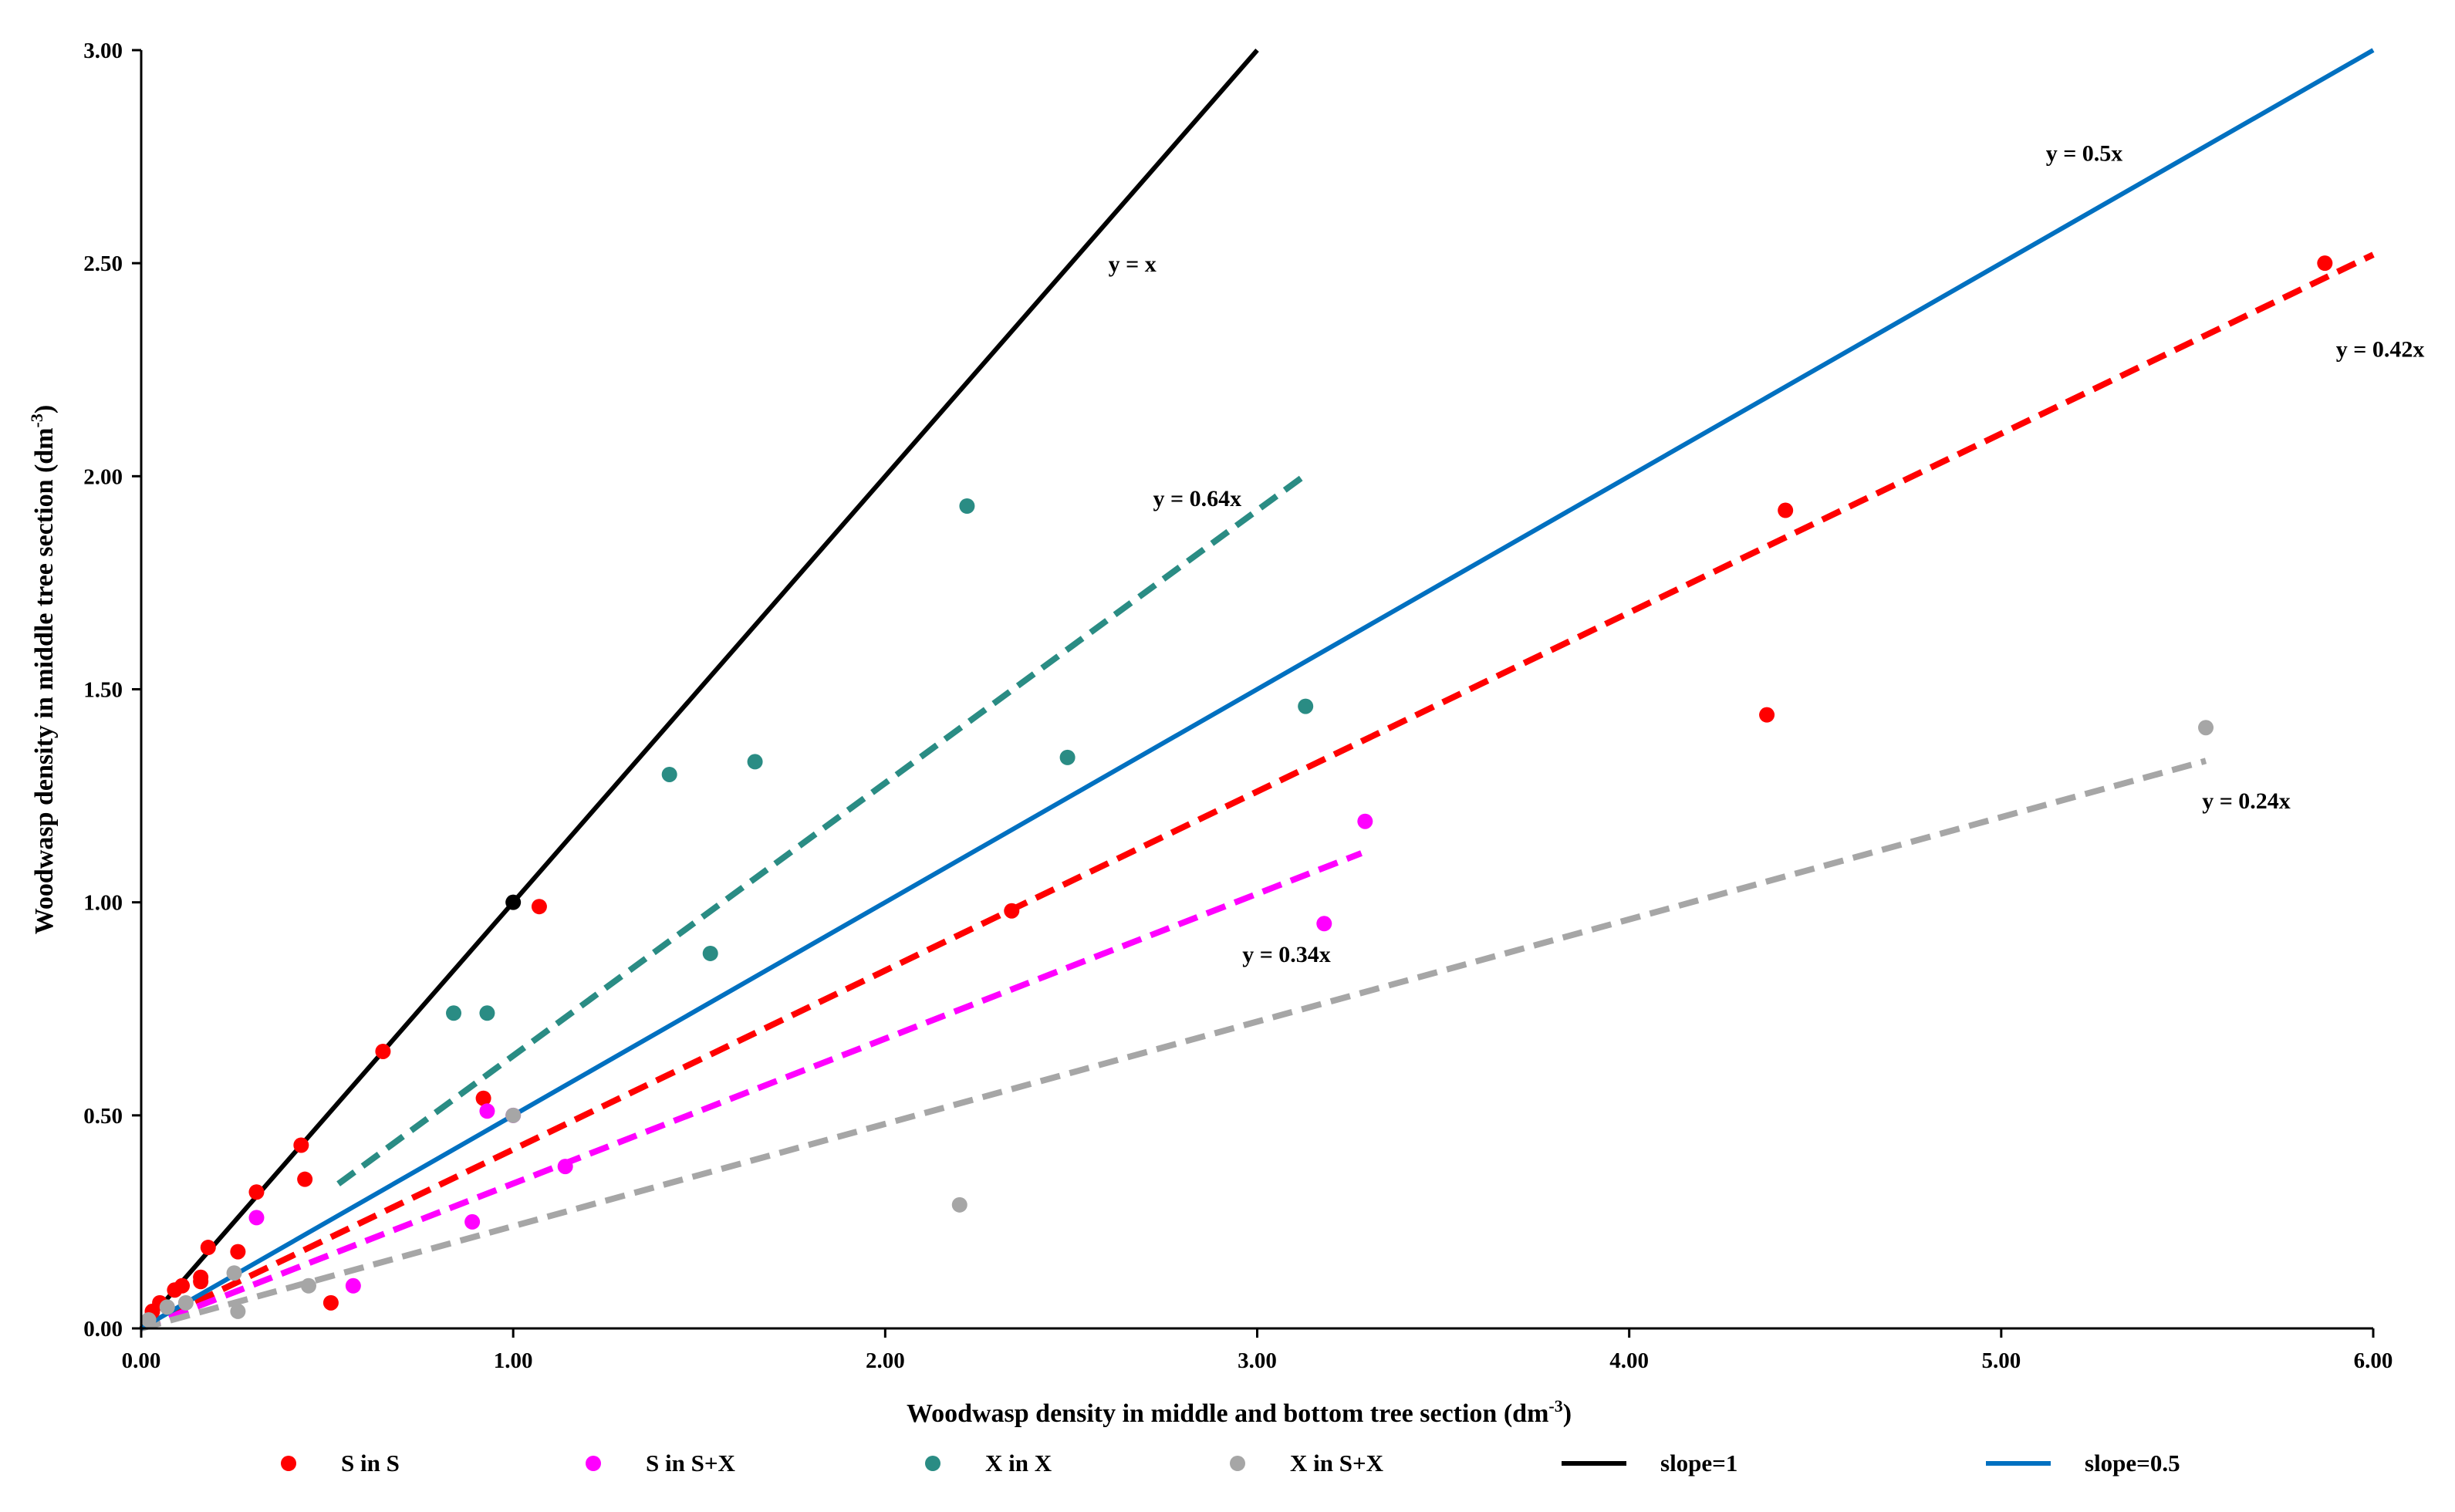 The height and width of the screenshot is (1512, 2455). Describe the element at coordinates (1286, 954) in the screenshot. I see `annotation-y-0-34x: y = 0.34x` at that location.